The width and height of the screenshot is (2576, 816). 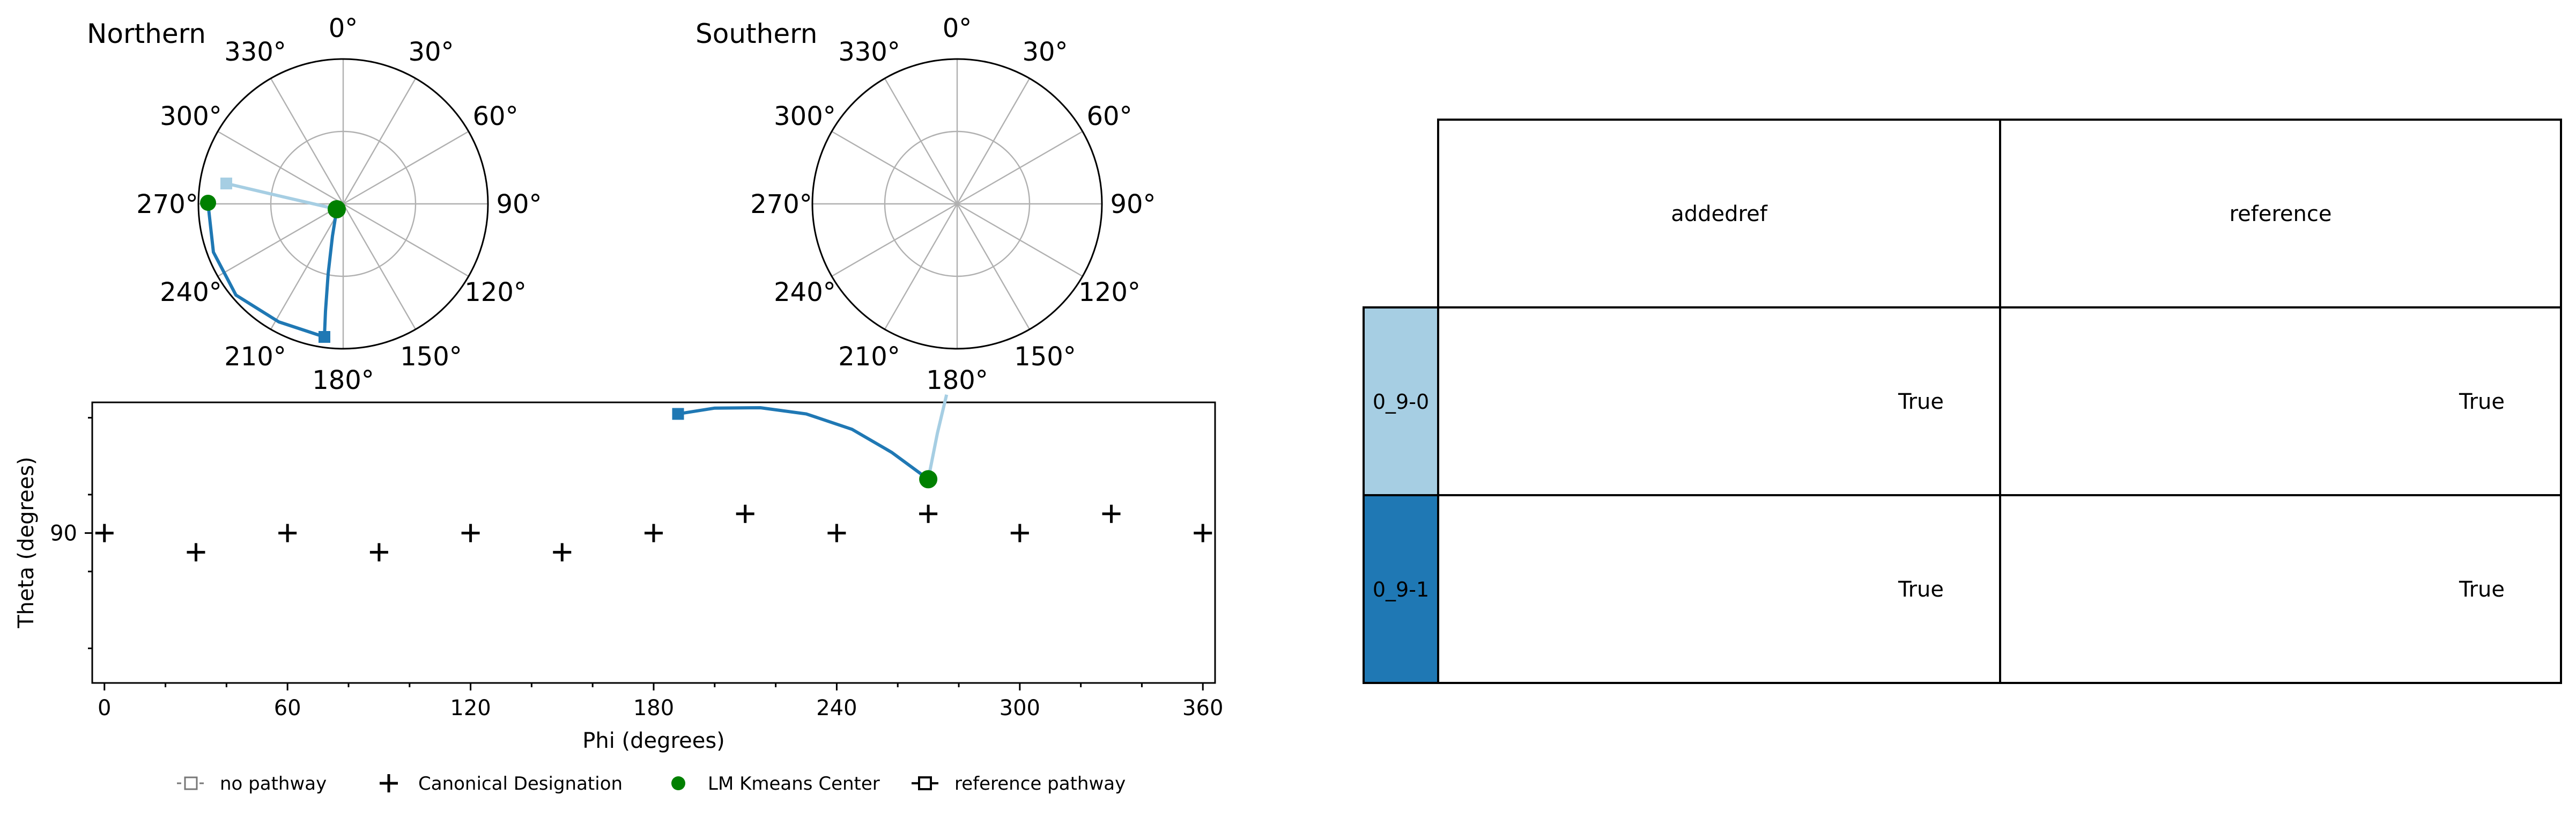 I want to click on southern-angle-label: 90°, so click(x=1133, y=204).